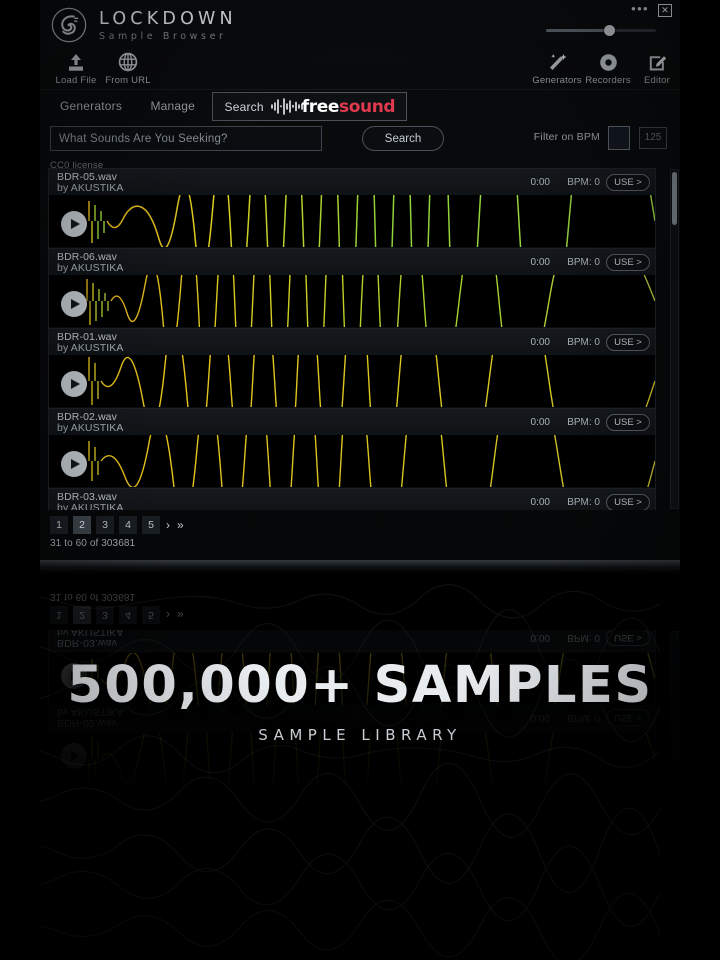 This screenshot has height=960, width=720. I want to click on left-letterbox, so click(20, 480).